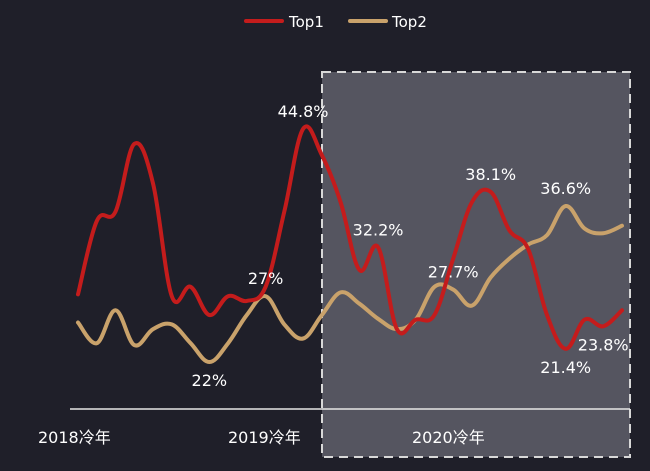  What do you see at coordinates (210, 380) in the screenshot?
I see `data-label: 22%` at bounding box center [210, 380].